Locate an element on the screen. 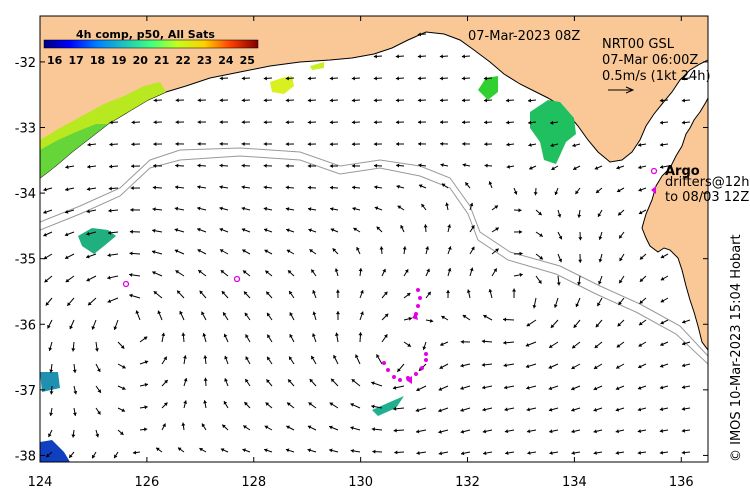 Image resolution: width=750 pixels, height=496 pixels. colorbar-tick-label: 17 is located at coordinates (75, 60).